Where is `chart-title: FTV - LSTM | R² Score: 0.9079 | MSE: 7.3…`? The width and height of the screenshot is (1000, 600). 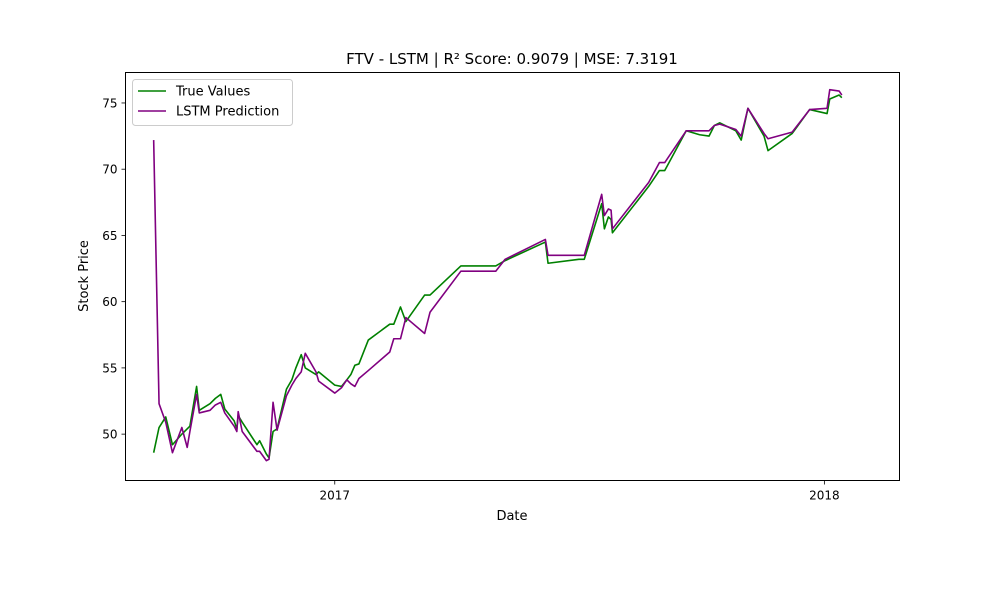 chart-title: FTV - LSTM | R² Score: 0.9079 | MSE: 7.3… is located at coordinates (512, 59).